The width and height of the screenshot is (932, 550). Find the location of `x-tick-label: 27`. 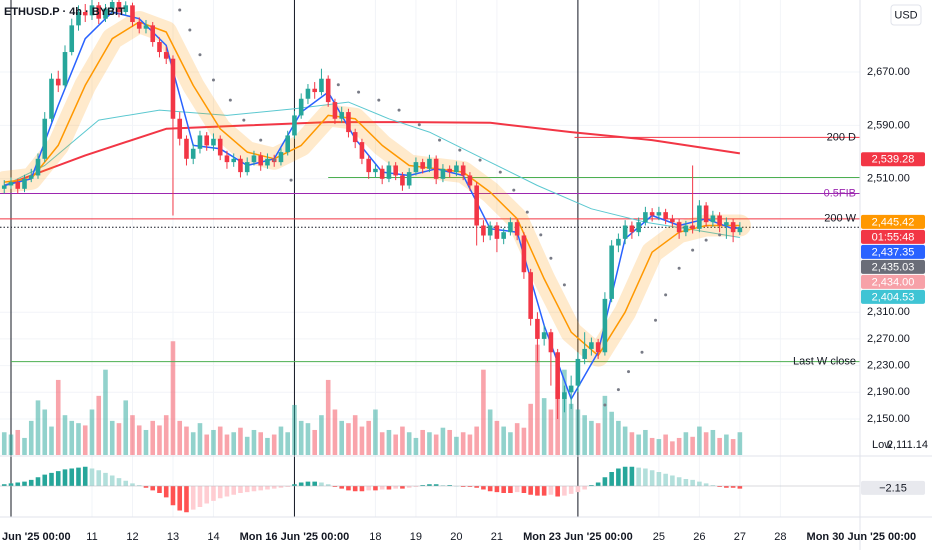

x-tick-label: 27 is located at coordinates (740, 537).